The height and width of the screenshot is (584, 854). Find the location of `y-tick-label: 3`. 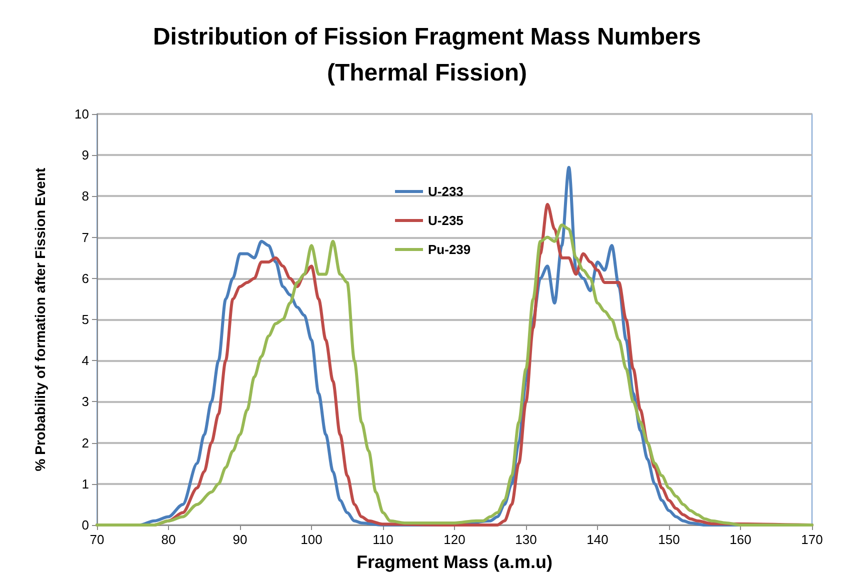

y-tick-label: 3 is located at coordinates (85, 402).